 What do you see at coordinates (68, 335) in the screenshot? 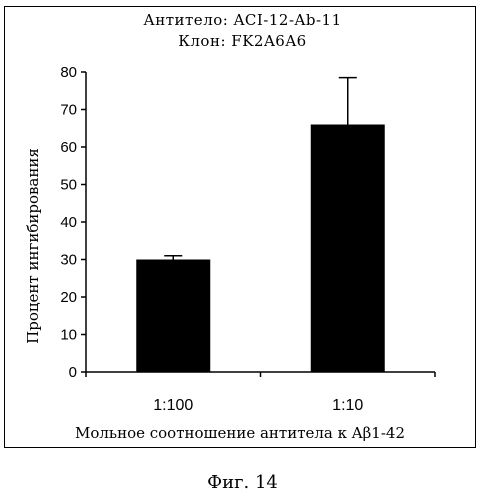
I see `y-tick-label: 10` at bounding box center [68, 335].